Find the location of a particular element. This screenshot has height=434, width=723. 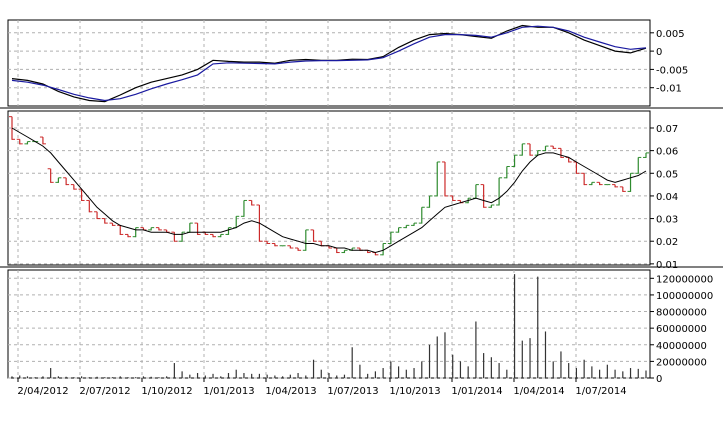

macd-ytick-label: 0.005 is located at coordinates (670, 34).